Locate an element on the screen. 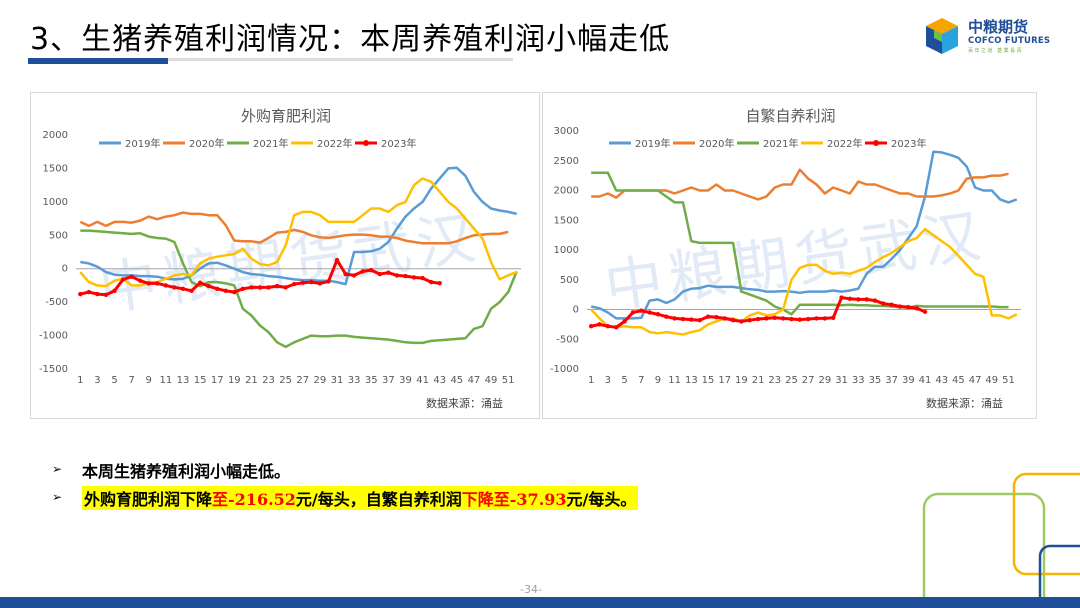 Image resolution: width=1080 pixels, height=608 pixels. title-underline-accent is located at coordinates (98, 61).